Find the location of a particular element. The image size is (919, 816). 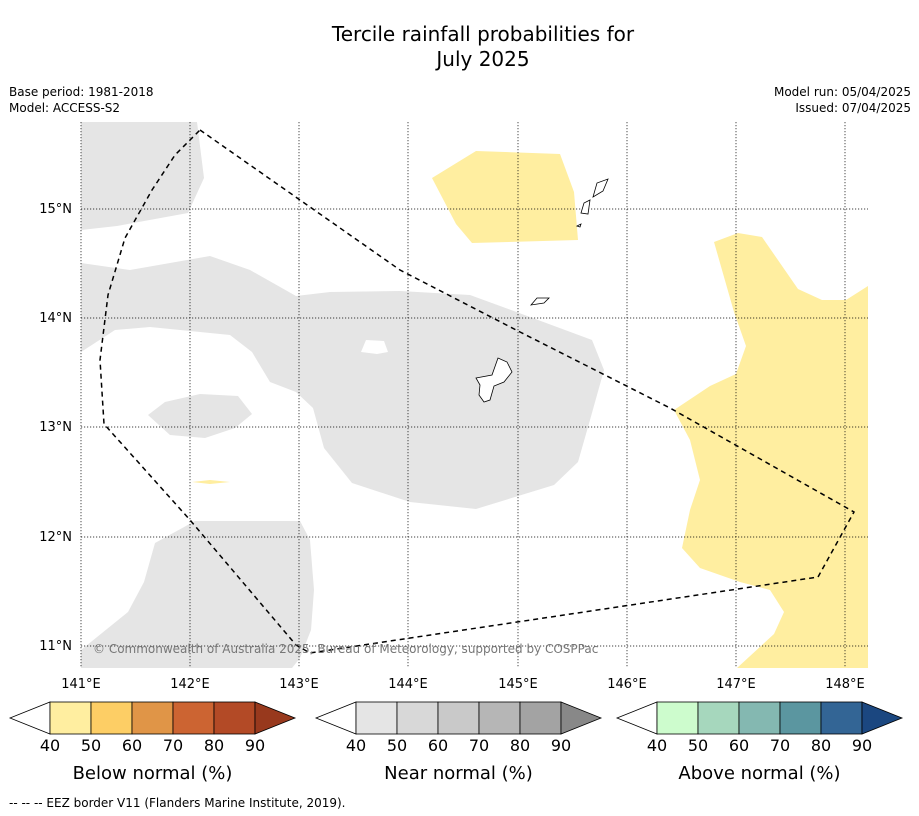

base-period-text: Base period: 1981-2018 is located at coordinates (81, 92).